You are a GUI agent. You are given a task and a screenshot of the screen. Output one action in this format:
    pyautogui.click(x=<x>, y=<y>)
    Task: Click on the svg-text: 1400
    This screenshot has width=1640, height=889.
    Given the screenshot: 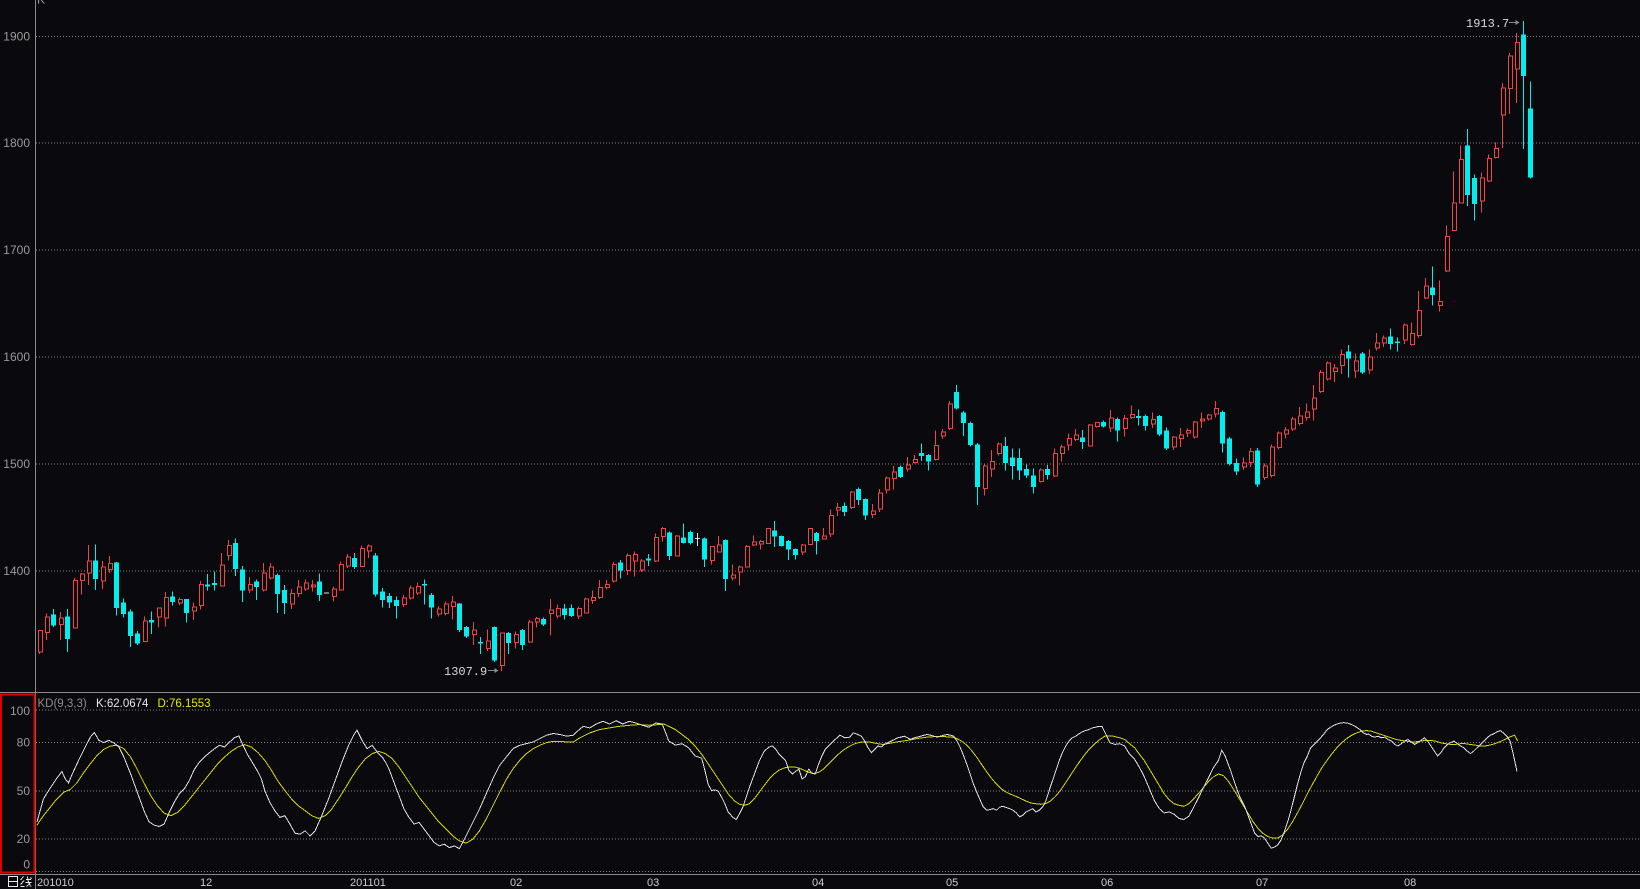 What is the action you would take?
    pyautogui.click(x=16, y=571)
    